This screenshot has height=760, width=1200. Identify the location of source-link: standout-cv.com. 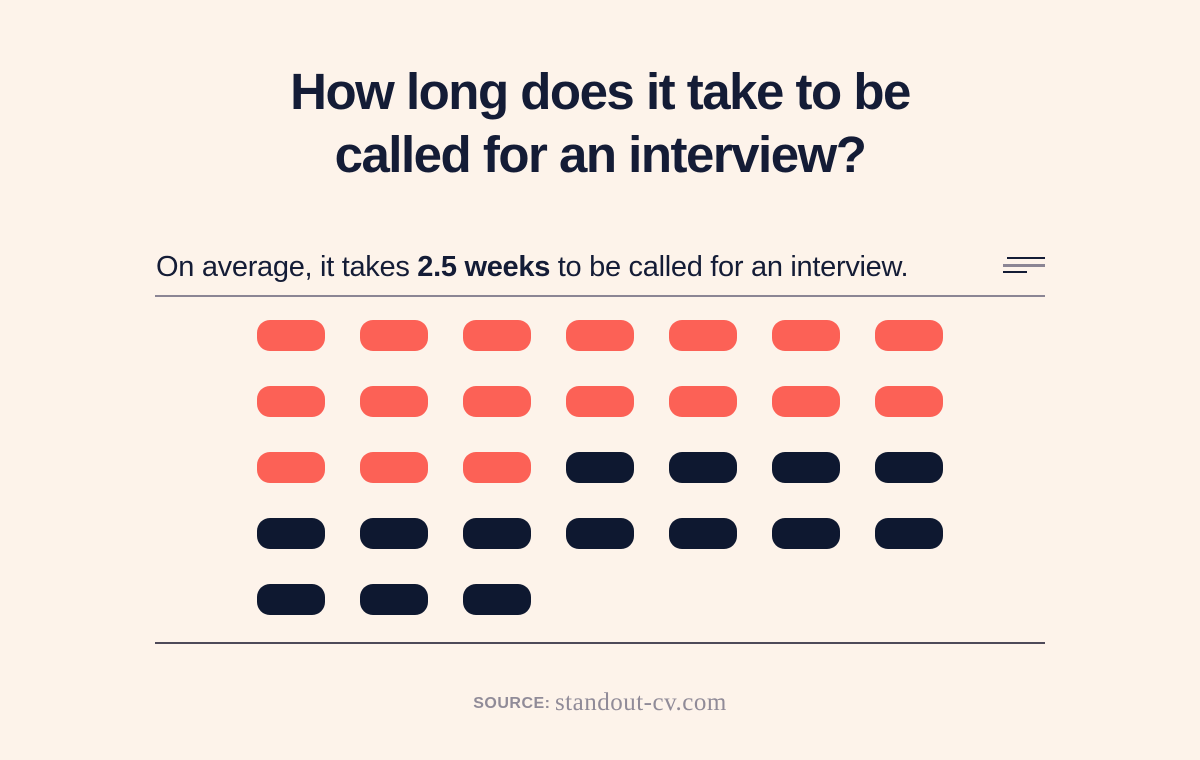
(640, 702).